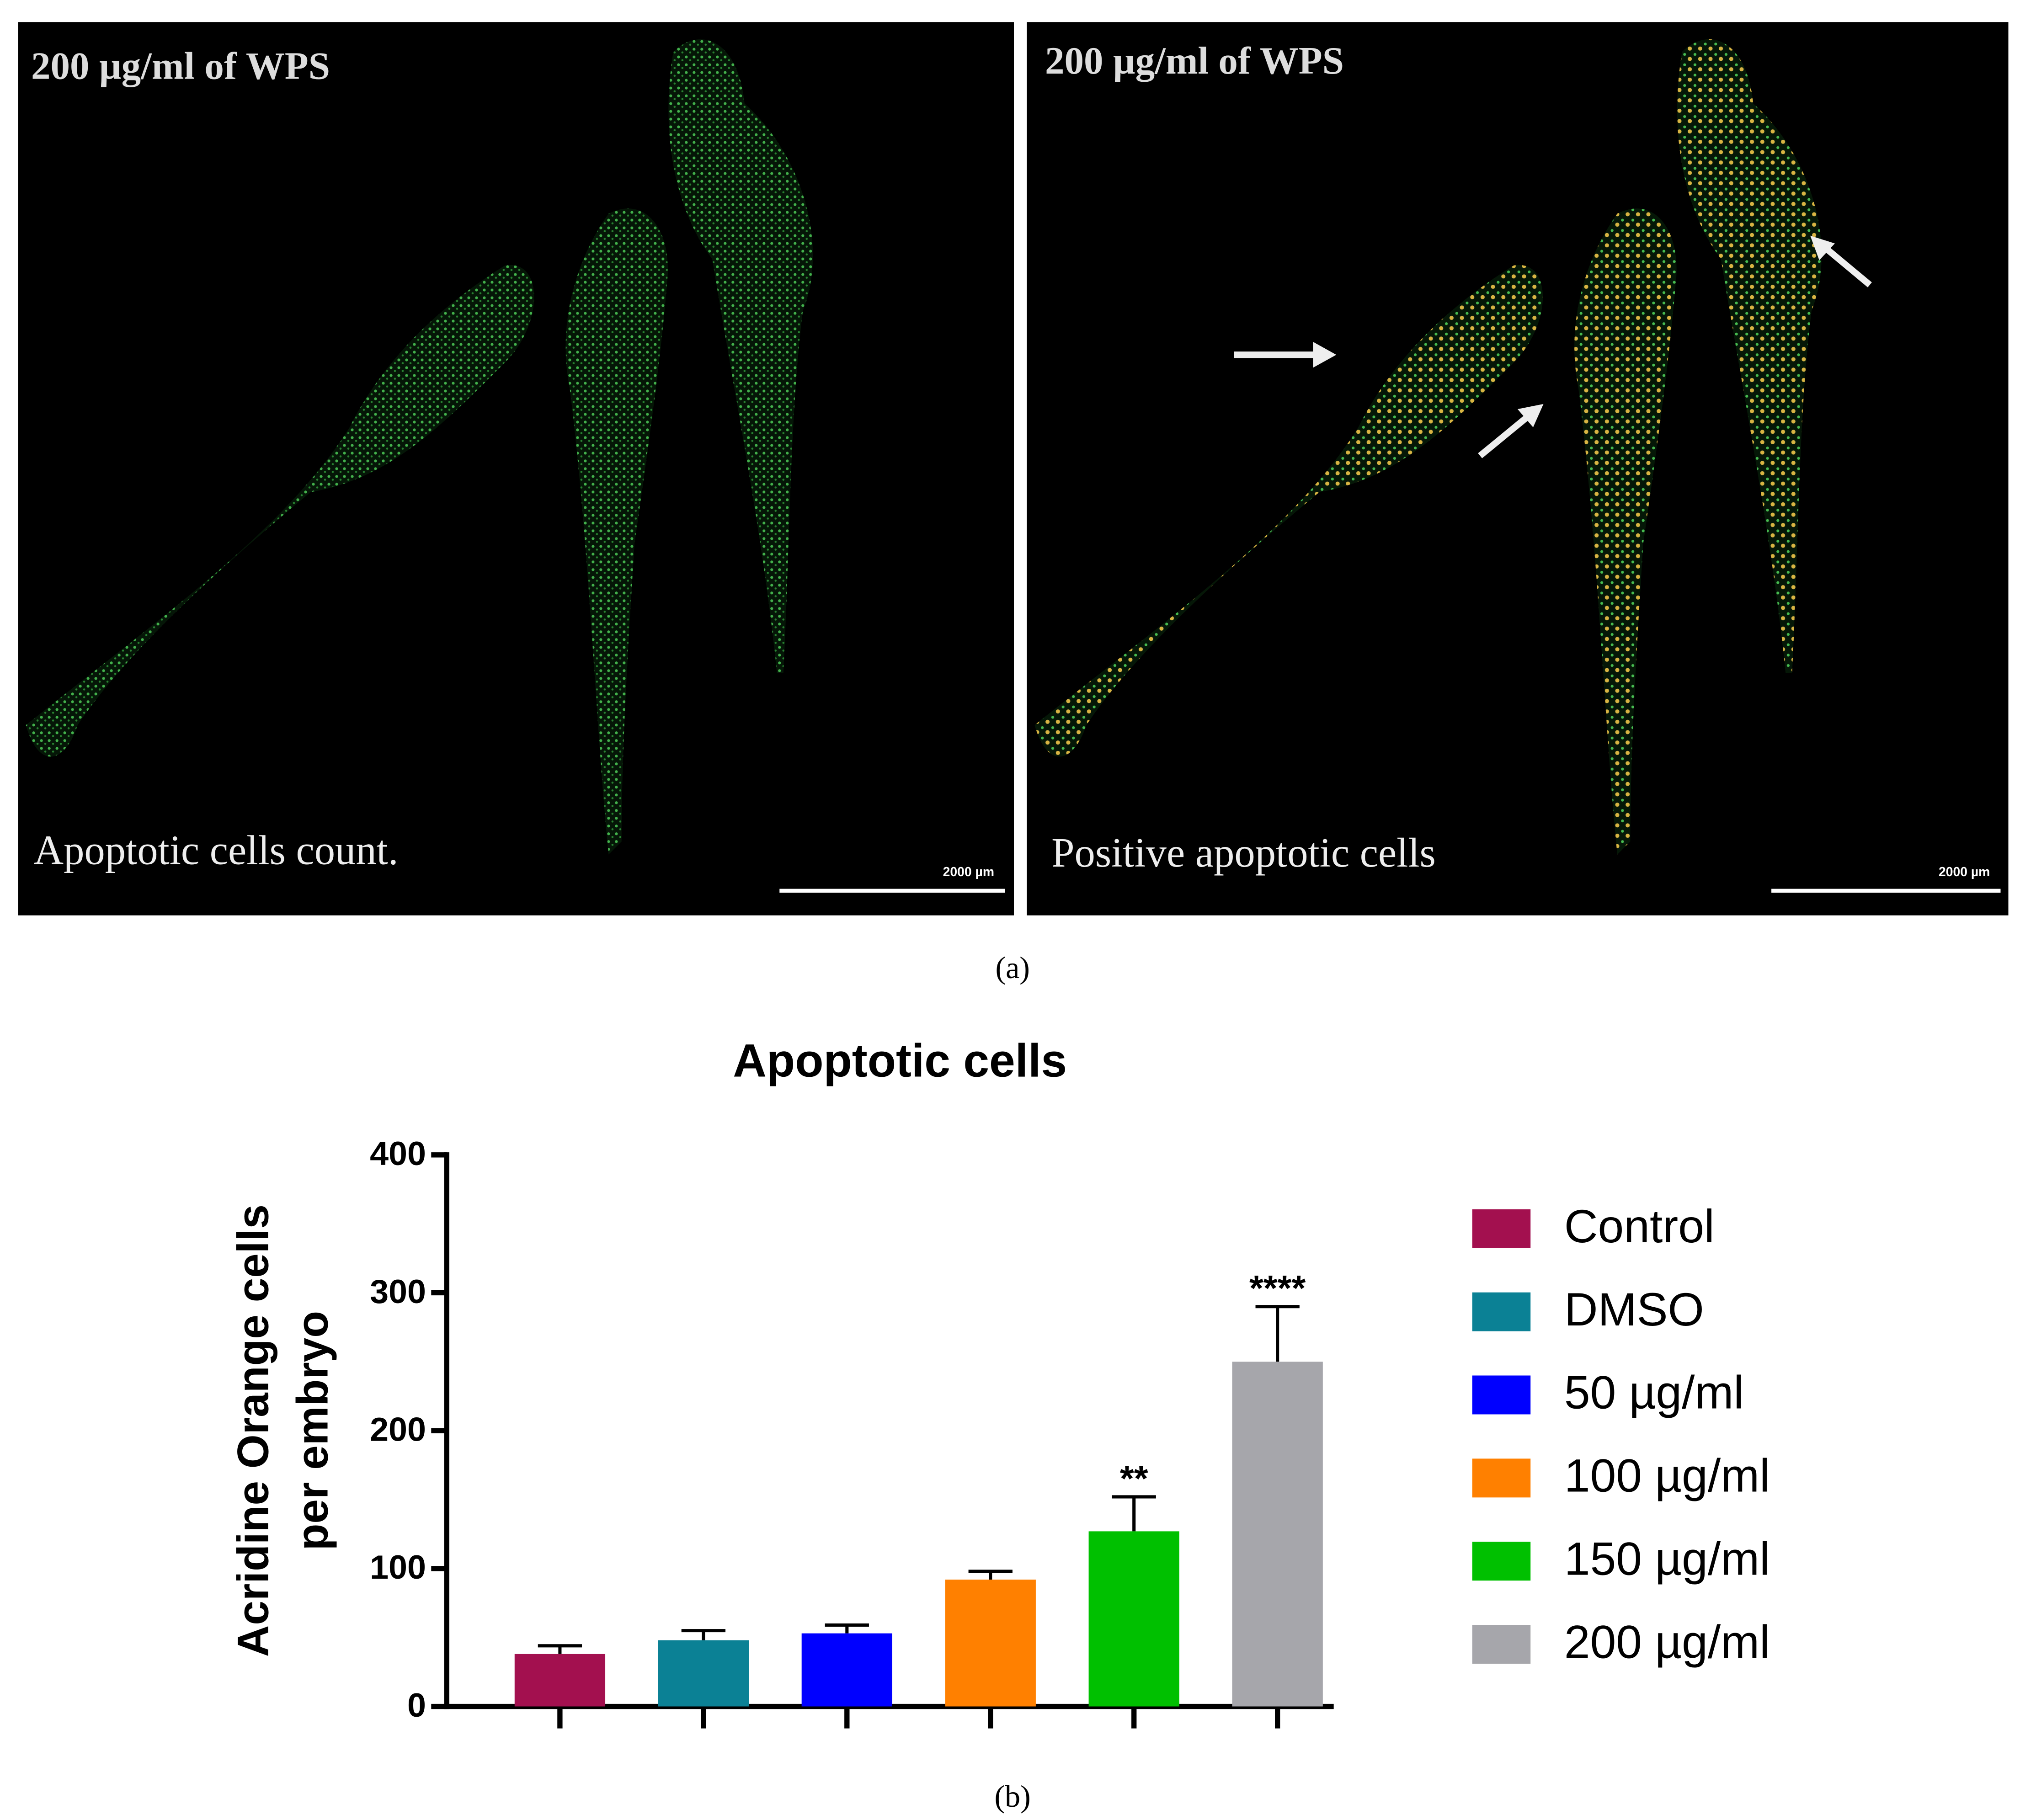 Image resolution: width=2020 pixels, height=1820 pixels. I want to click on arrows, so click(1553, 347).